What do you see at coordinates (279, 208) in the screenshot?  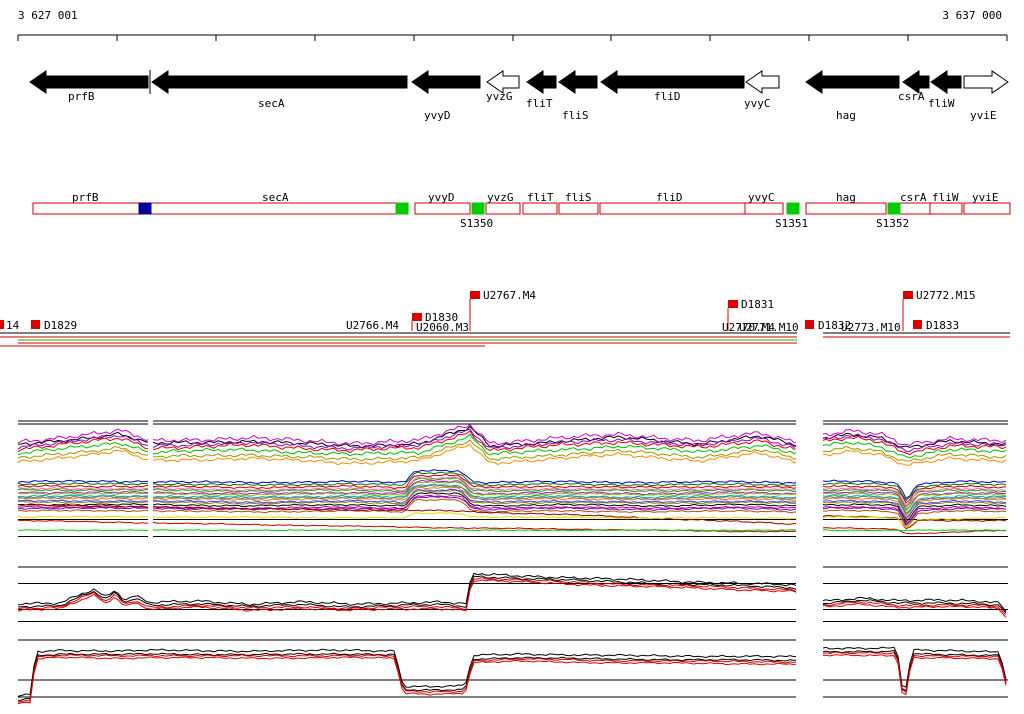 I see `gene-box-secA` at bounding box center [279, 208].